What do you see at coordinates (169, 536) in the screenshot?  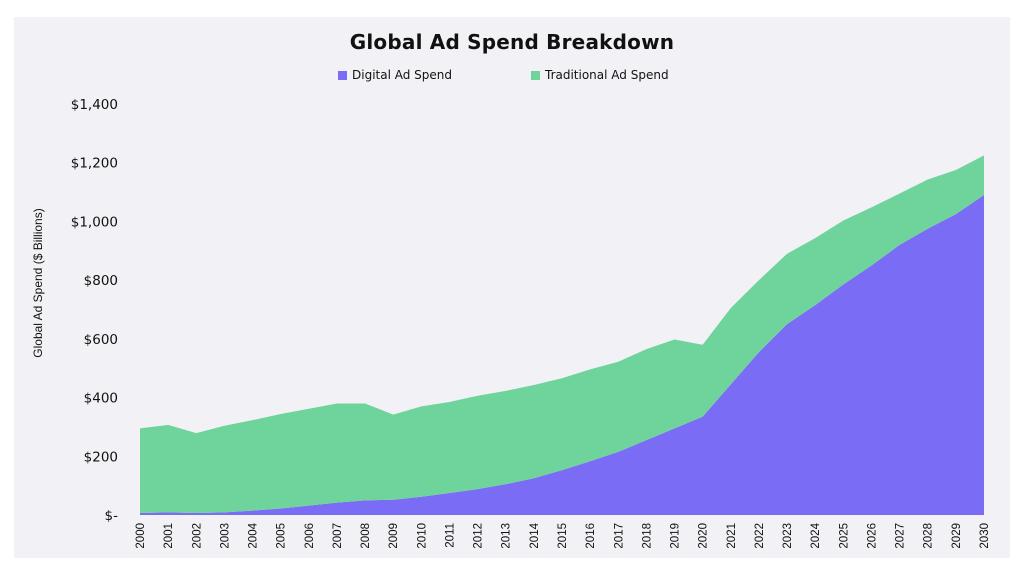 I see `x-tick-label: 2001` at bounding box center [169, 536].